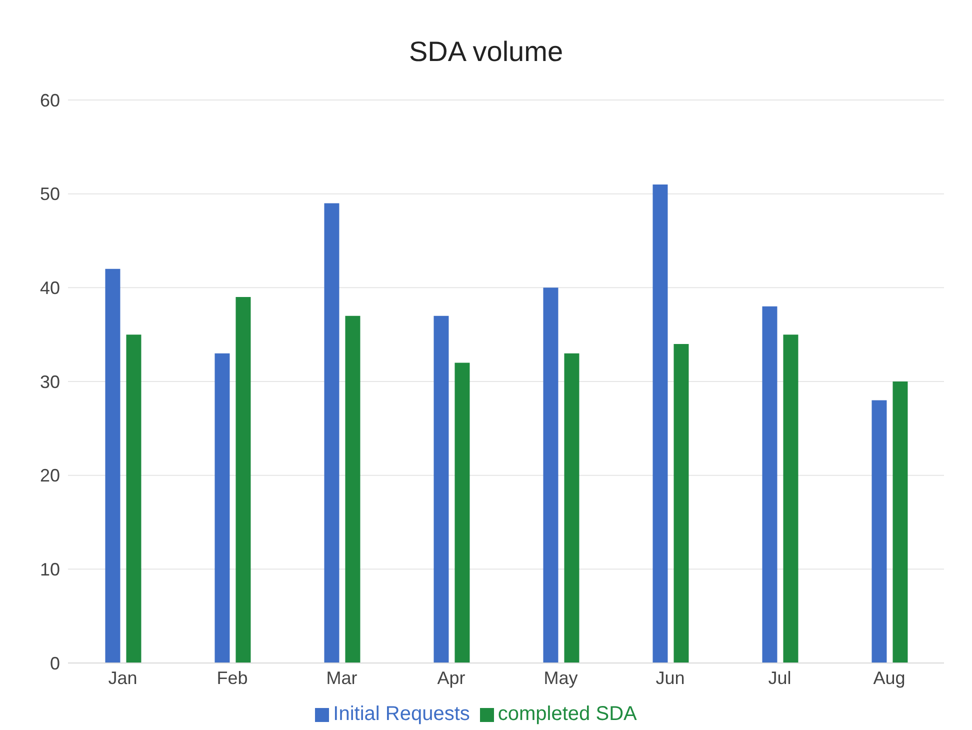  I want to click on y-tick-label: 10, so click(50, 570).